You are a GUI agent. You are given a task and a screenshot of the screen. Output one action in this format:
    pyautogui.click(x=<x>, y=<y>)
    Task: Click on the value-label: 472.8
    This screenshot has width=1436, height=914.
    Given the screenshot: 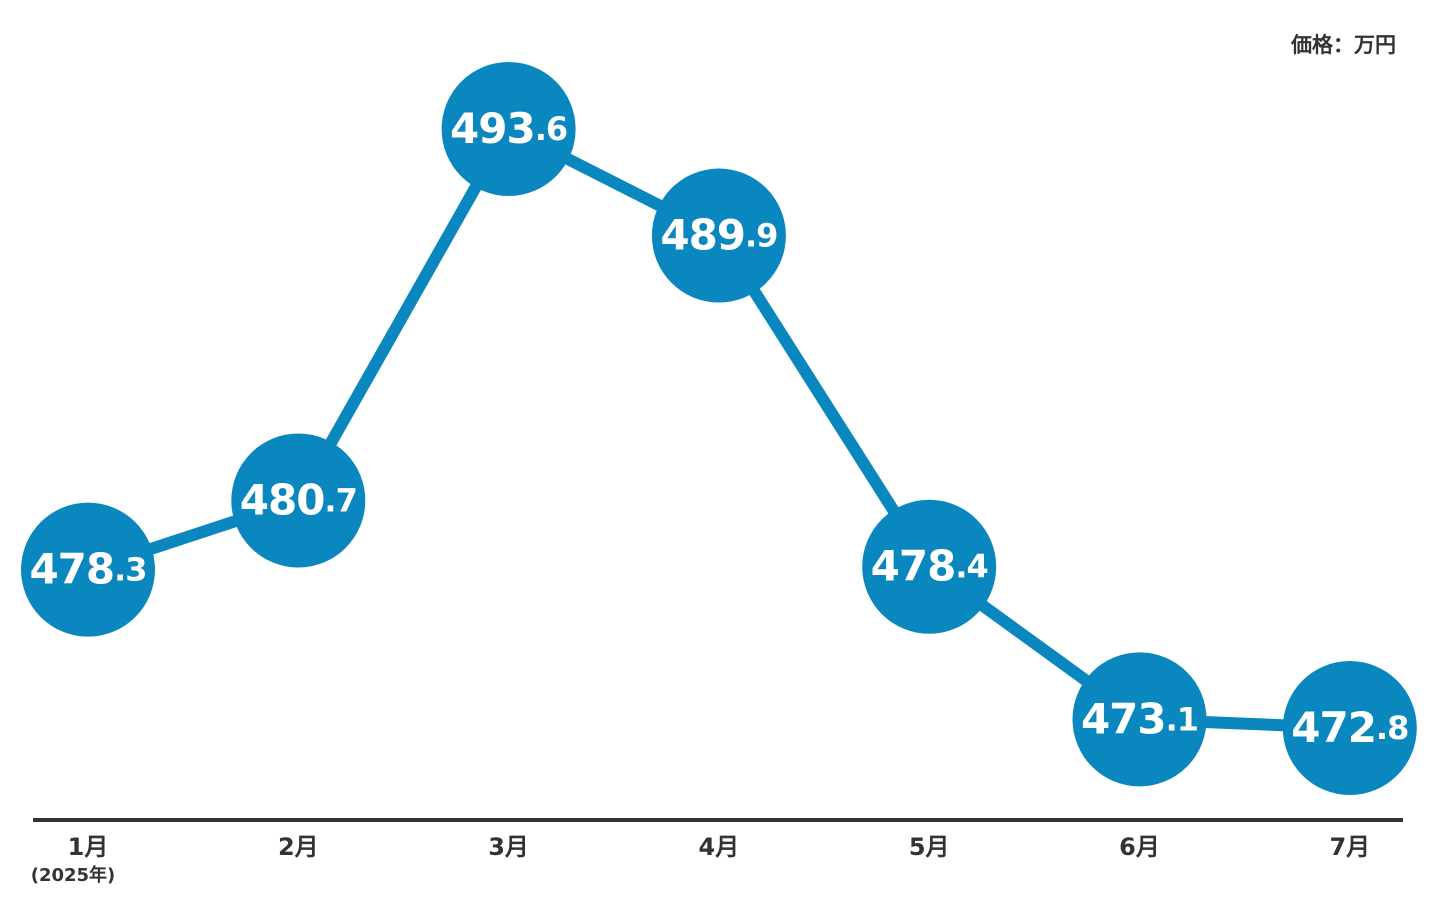 What is the action you would take?
    pyautogui.click(x=1349, y=727)
    